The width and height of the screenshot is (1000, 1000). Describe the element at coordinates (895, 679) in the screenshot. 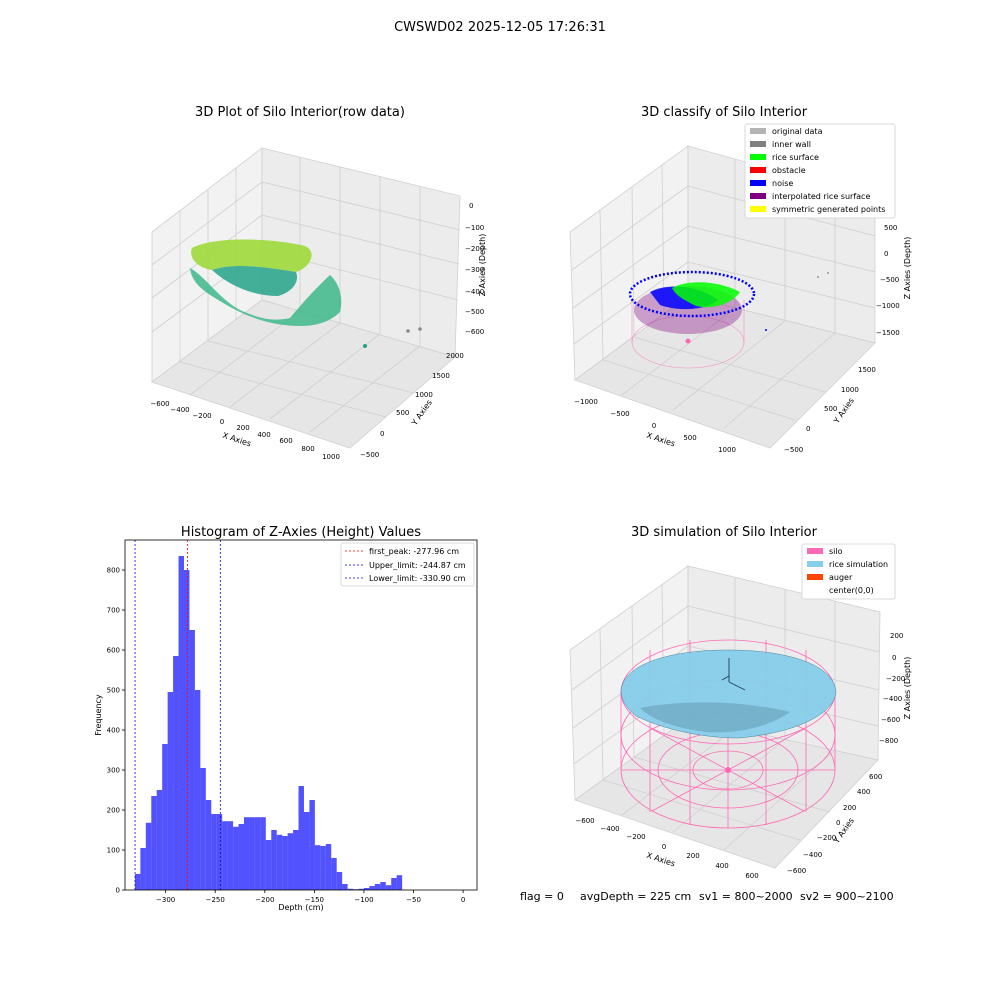

I see `simulation-z-tick: −200` at that location.